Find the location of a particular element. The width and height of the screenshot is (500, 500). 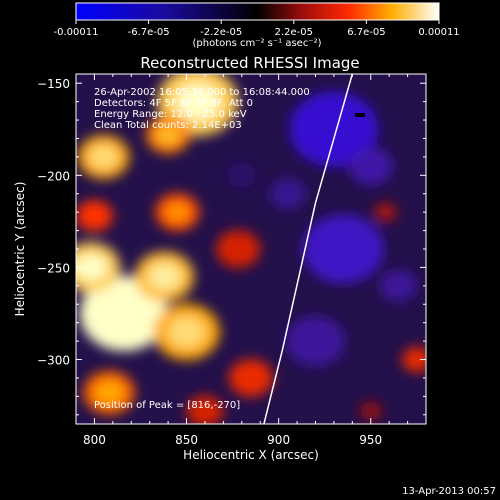

colorbar is located at coordinates (257, 11).